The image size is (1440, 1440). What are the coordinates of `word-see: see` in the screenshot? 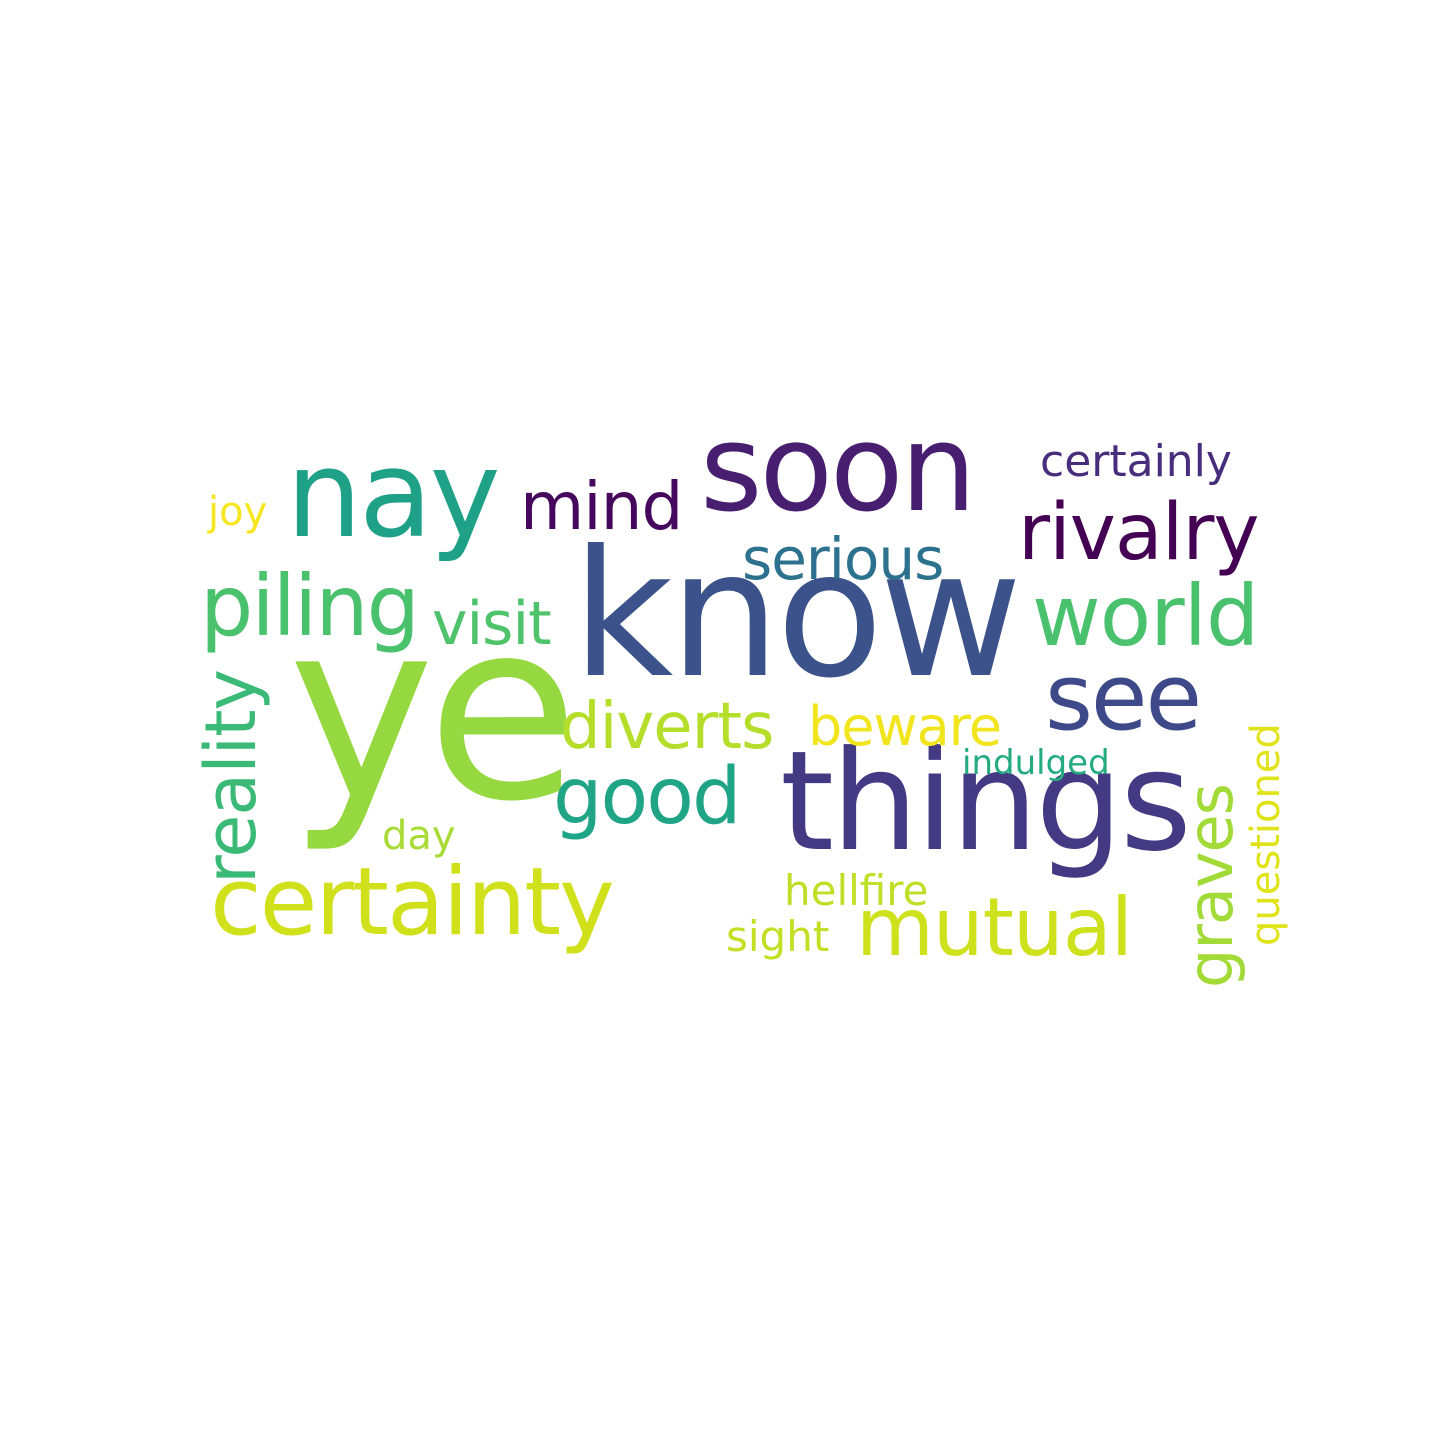 It's located at (1123, 697).